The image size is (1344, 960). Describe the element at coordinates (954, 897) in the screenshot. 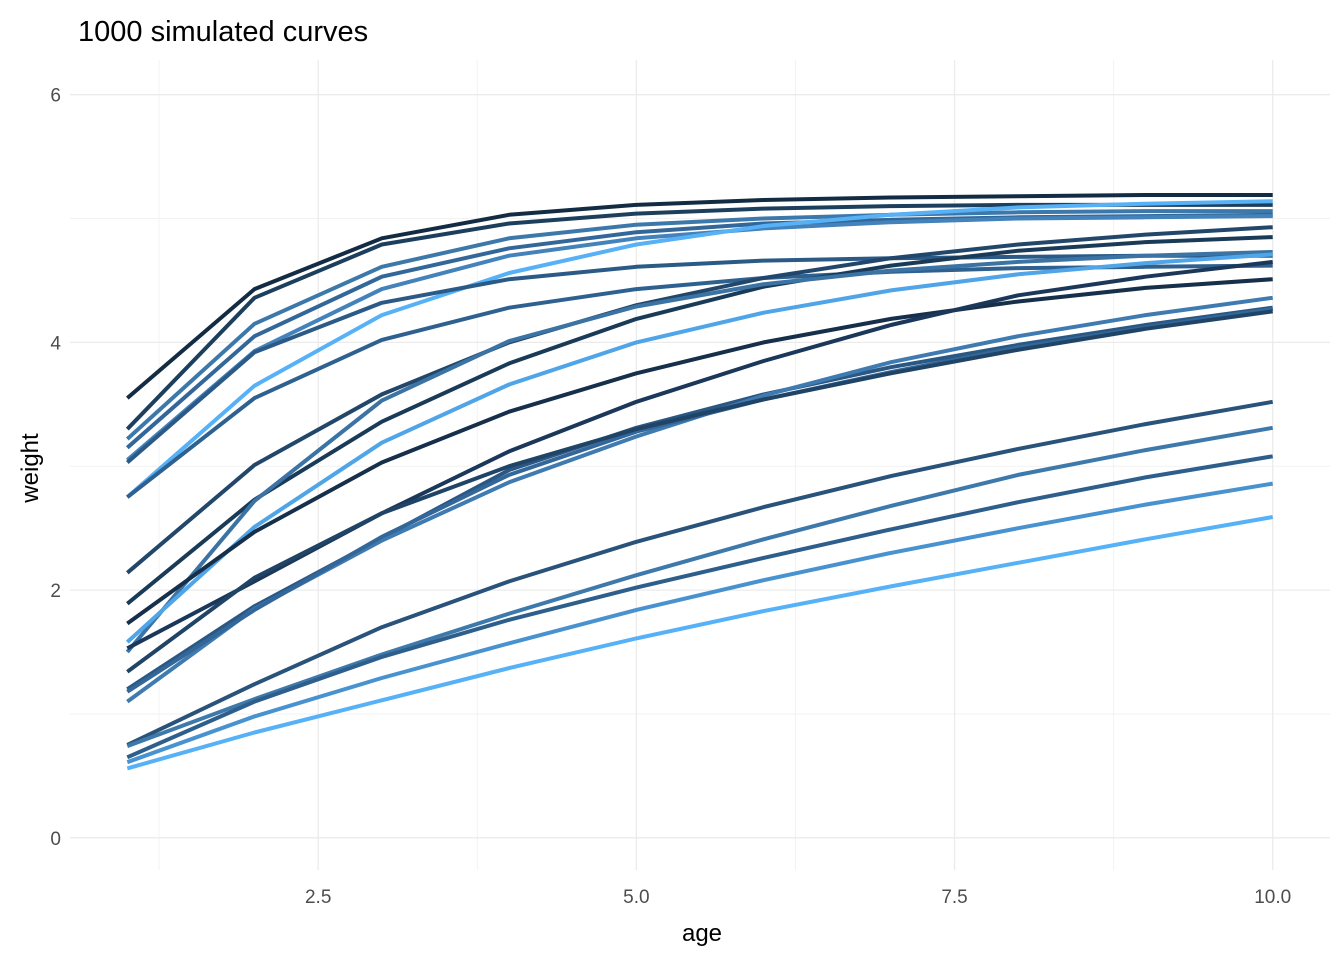

I see `x-tick-label: 7.5` at that location.